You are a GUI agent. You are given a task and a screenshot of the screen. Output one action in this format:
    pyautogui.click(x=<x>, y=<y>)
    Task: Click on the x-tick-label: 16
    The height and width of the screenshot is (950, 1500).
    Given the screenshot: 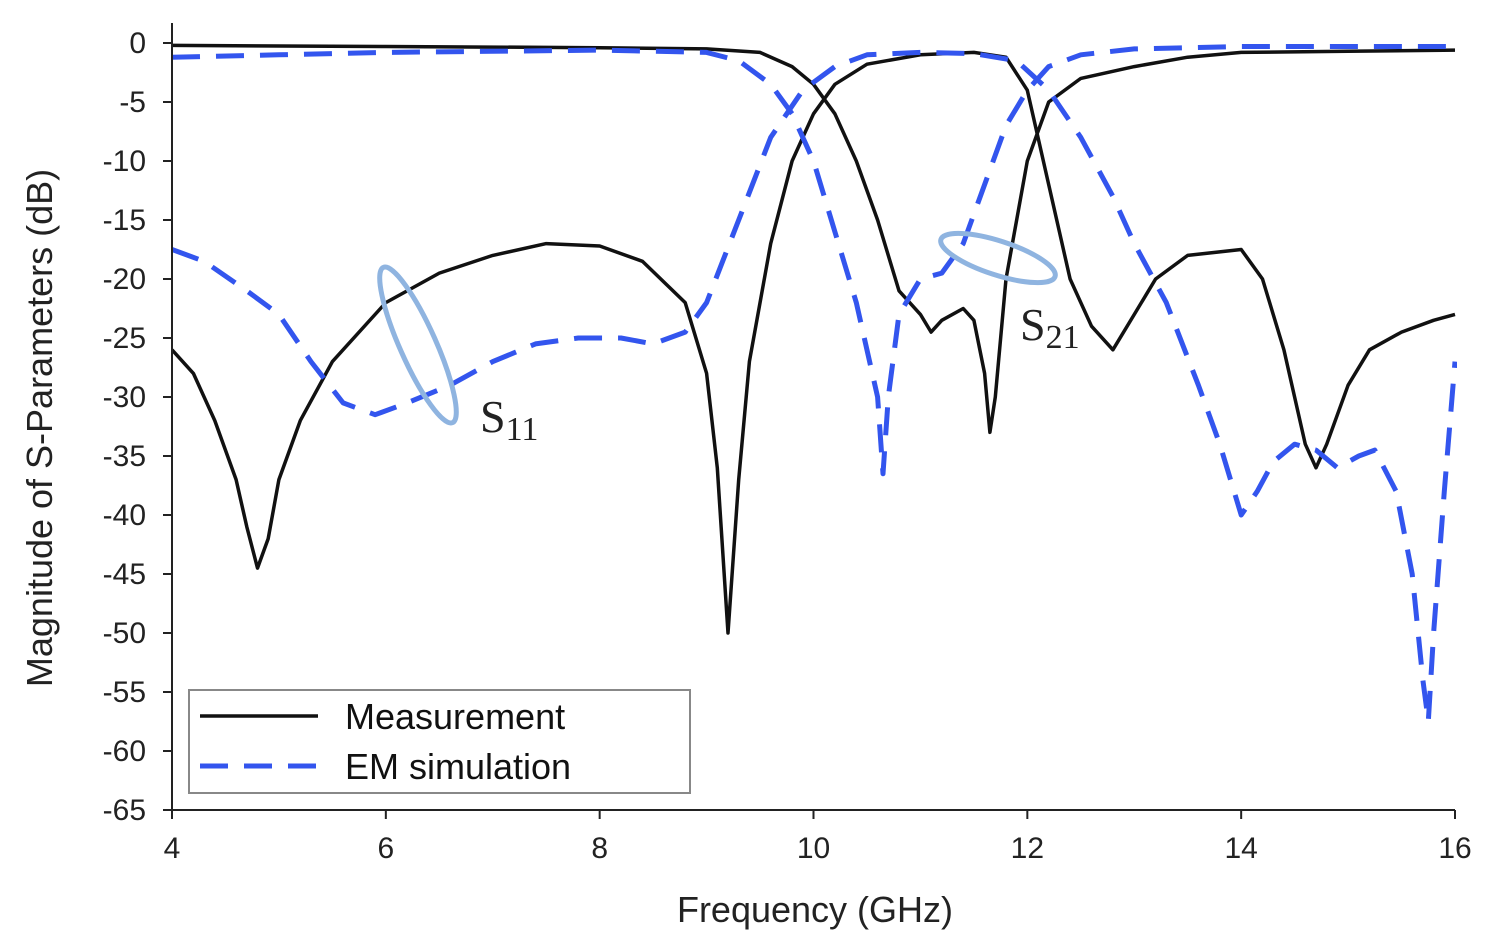 What is the action you would take?
    pyautogui.click(x=1454, y=848)
    